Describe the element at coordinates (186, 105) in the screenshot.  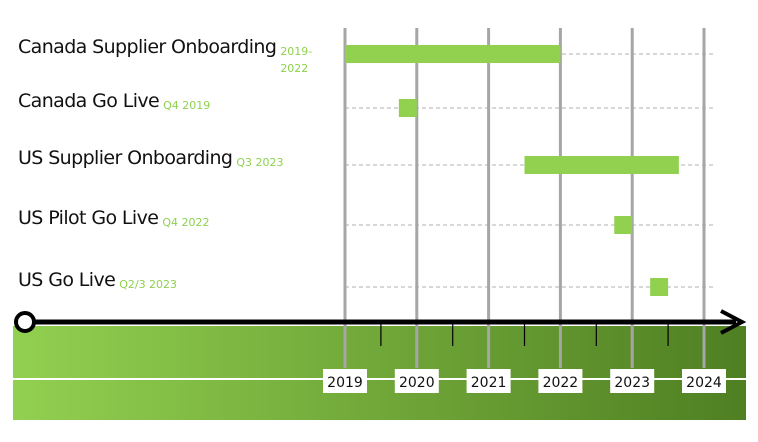
I see `task-date-note: Q4 2019` at that location.